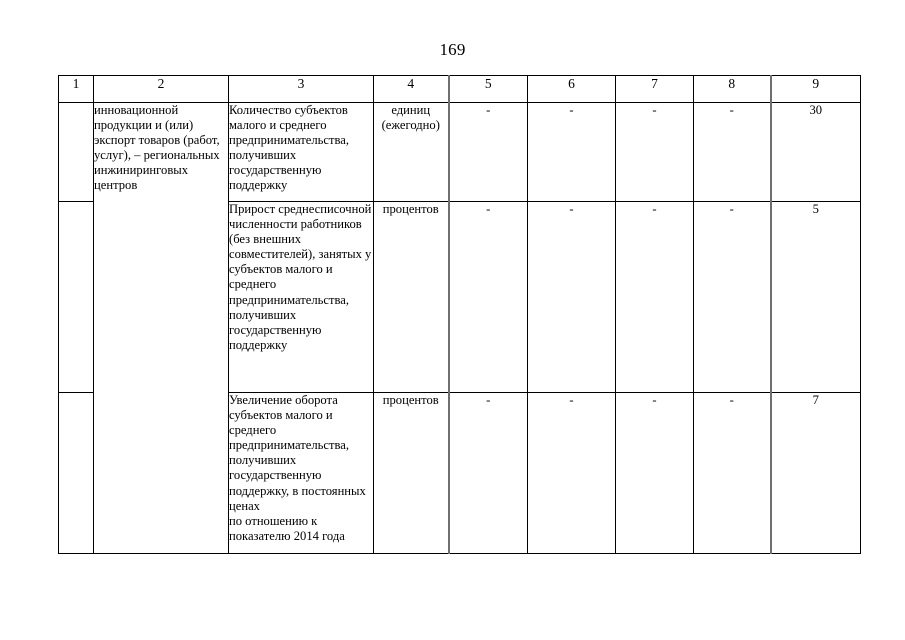 The height and width of the screenshot is (640, 905). I want to click on column-header-4: 4, so click(411, 89).